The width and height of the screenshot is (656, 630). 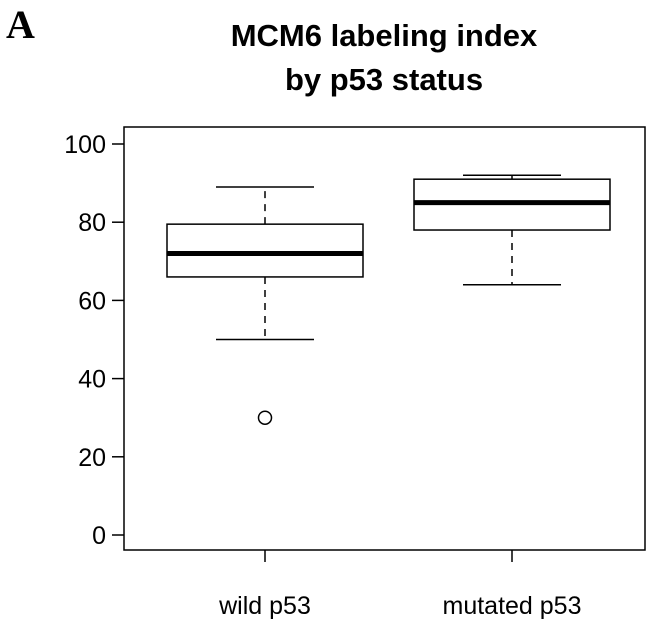 What do you see at coordinates (384, 79) in the screenshot?
I see `chart-title-line-2: by p53 status` at bounding box center [384, 79].